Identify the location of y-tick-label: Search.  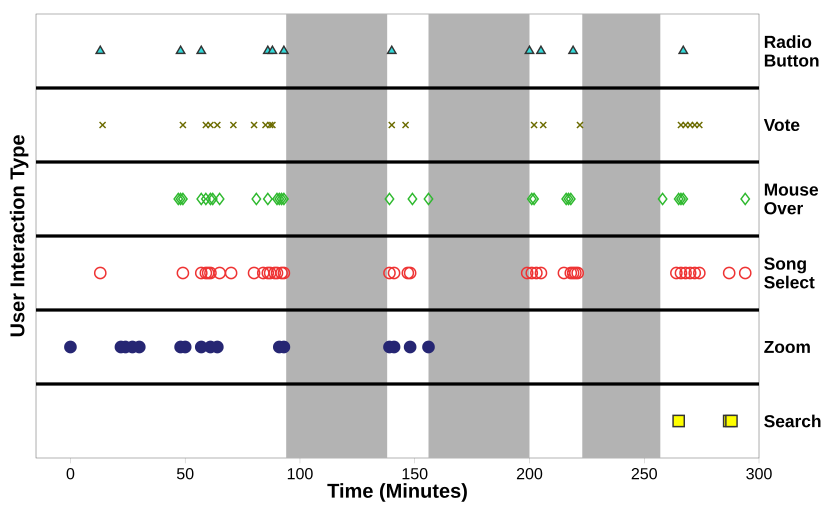
(792, 421).